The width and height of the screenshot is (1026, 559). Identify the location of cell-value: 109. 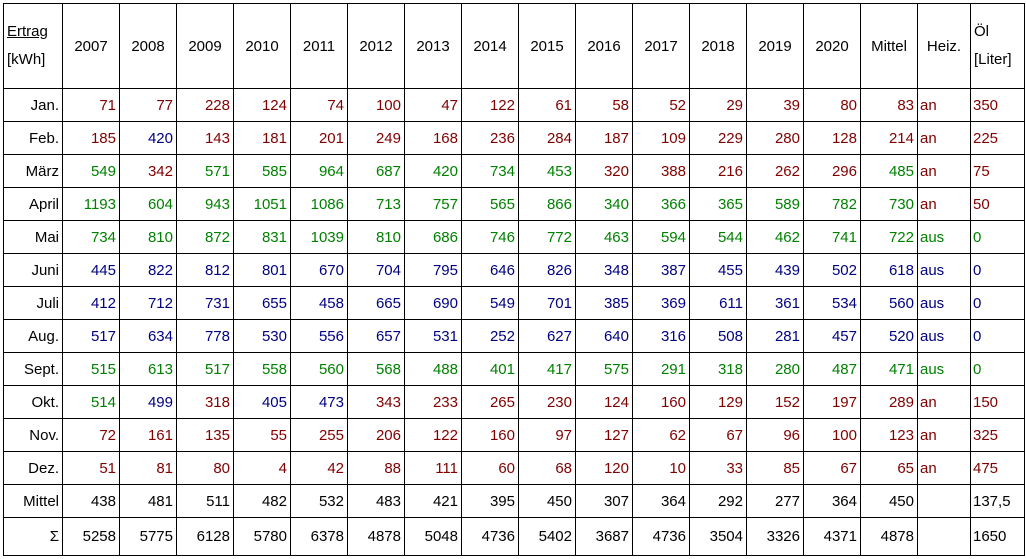
(661, 138).